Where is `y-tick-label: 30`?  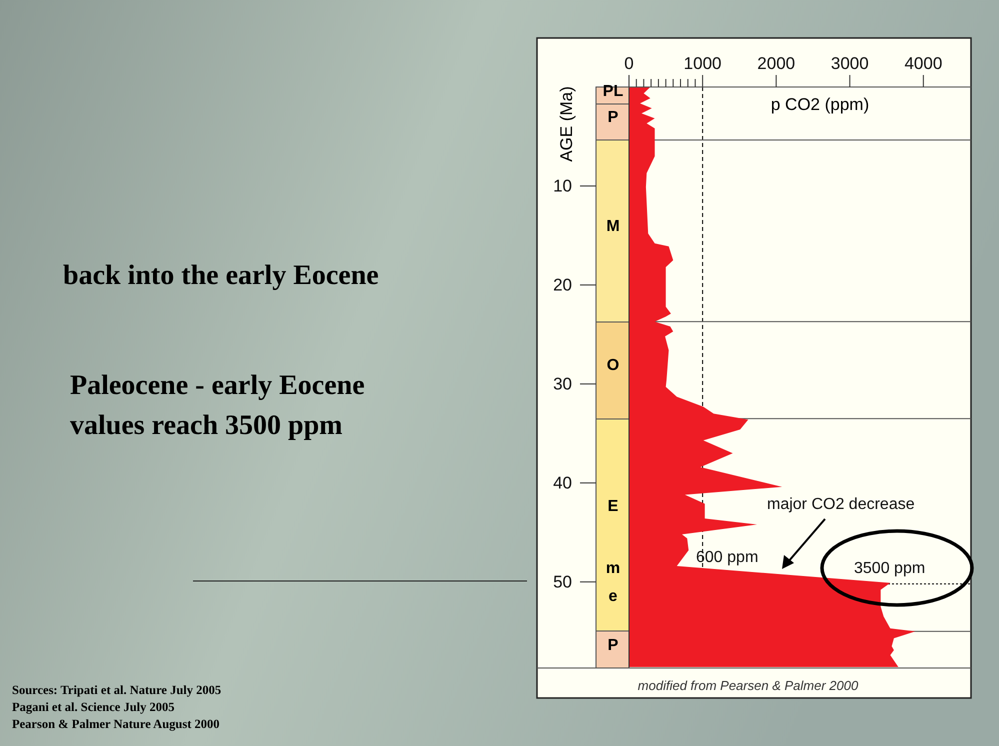
y-tick-label: 30 is located at coordinates (562, 384).